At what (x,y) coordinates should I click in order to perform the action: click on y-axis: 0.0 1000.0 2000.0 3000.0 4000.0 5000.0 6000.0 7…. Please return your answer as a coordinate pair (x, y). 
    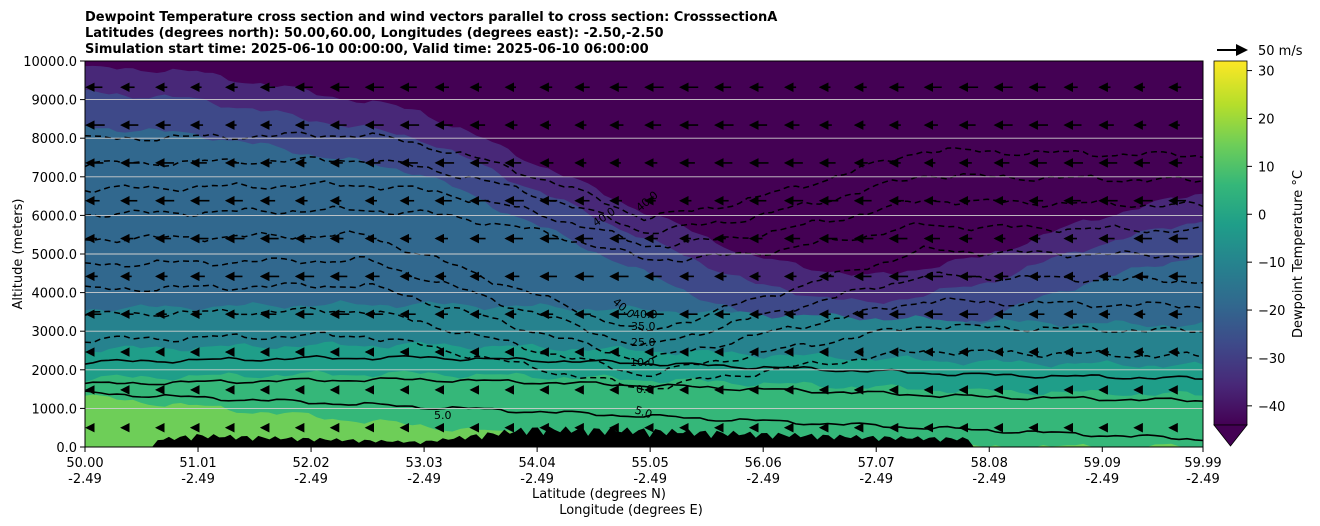
    Looking at the image, I should click on (54, 255).